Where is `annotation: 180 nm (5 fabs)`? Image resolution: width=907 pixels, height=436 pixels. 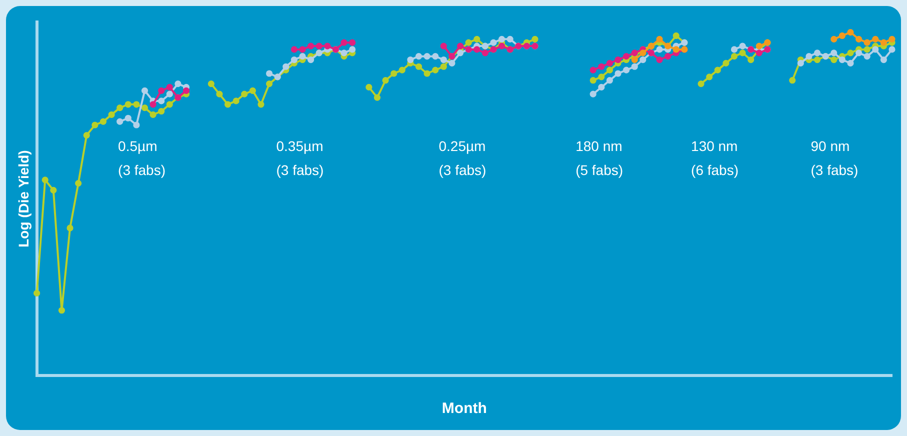 annotation: 180 nm (5 fabs) is located at coordinates (600, 158).